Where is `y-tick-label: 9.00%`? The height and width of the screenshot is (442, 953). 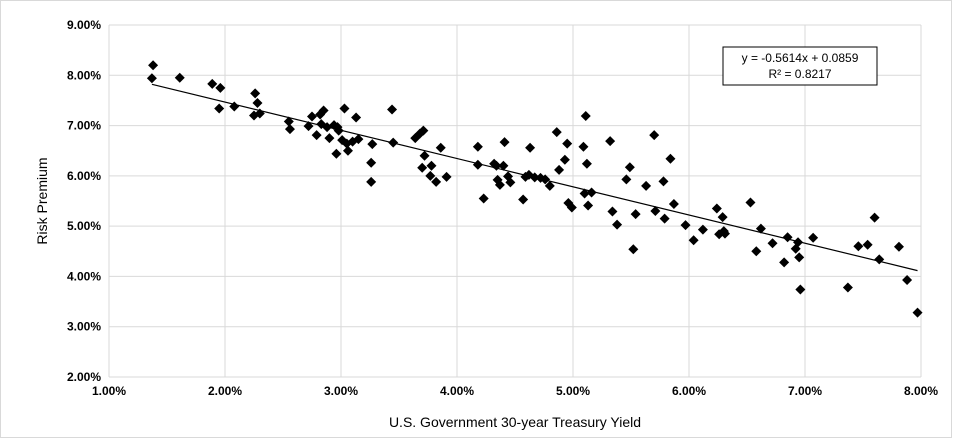
y-tick-label: 9.00% is located at coordinates (84, 25).